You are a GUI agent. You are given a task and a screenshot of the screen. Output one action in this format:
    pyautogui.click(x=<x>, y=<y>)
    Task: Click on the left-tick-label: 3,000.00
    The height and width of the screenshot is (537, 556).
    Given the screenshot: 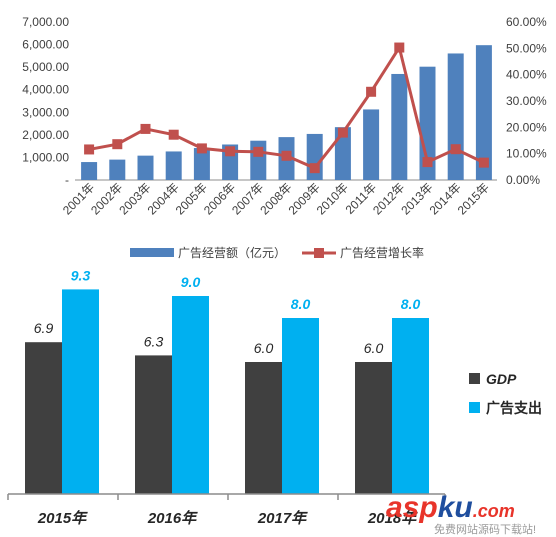 What is the action you would take?
    pyautogui.click(x=45, y=112)
    